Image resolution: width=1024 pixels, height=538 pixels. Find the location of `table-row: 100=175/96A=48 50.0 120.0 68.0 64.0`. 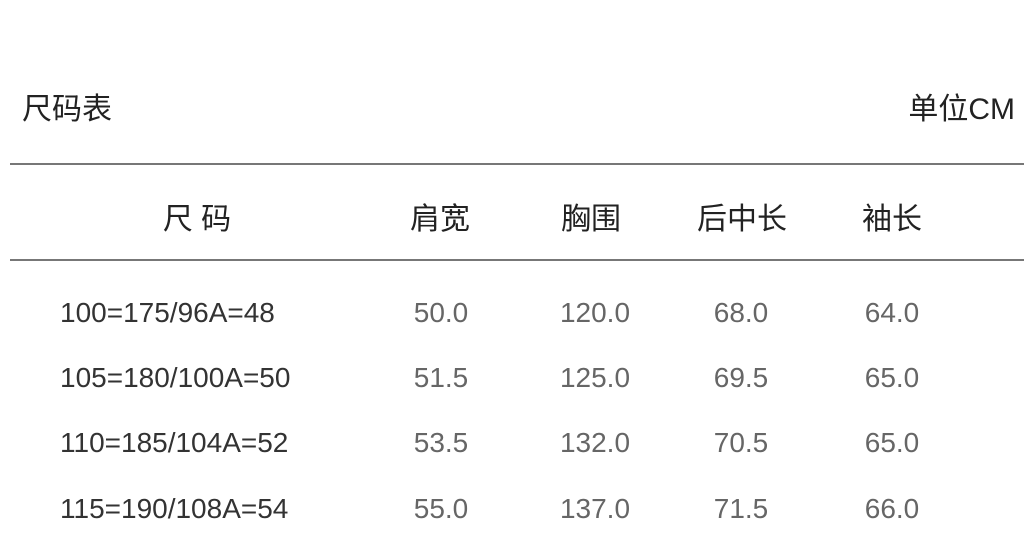

table-row: 100=175/96A=48 50.0 120.0 68.0 64.0 is located at coordinates (512, 317).